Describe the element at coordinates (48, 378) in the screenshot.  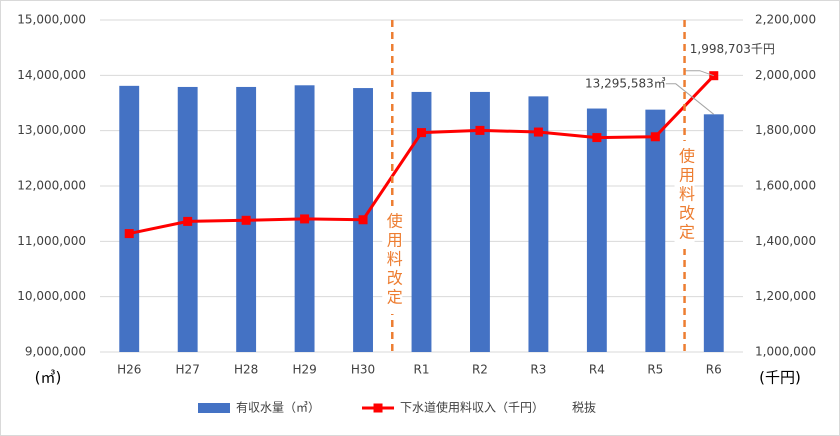
I see `y-unit: (㎥)` at that location.